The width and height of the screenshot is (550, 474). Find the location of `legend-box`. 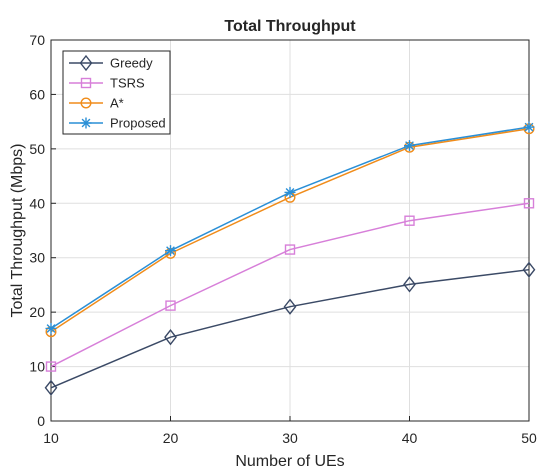

legend-box is located at coordinates (116, 92).